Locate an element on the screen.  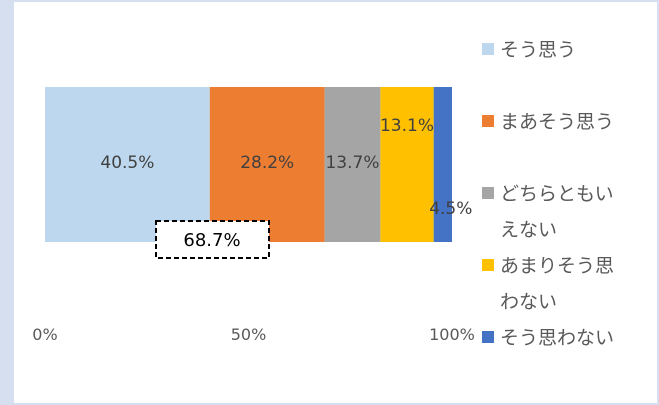
data-label-1: 40.5% is located at coordinates (127, 163).